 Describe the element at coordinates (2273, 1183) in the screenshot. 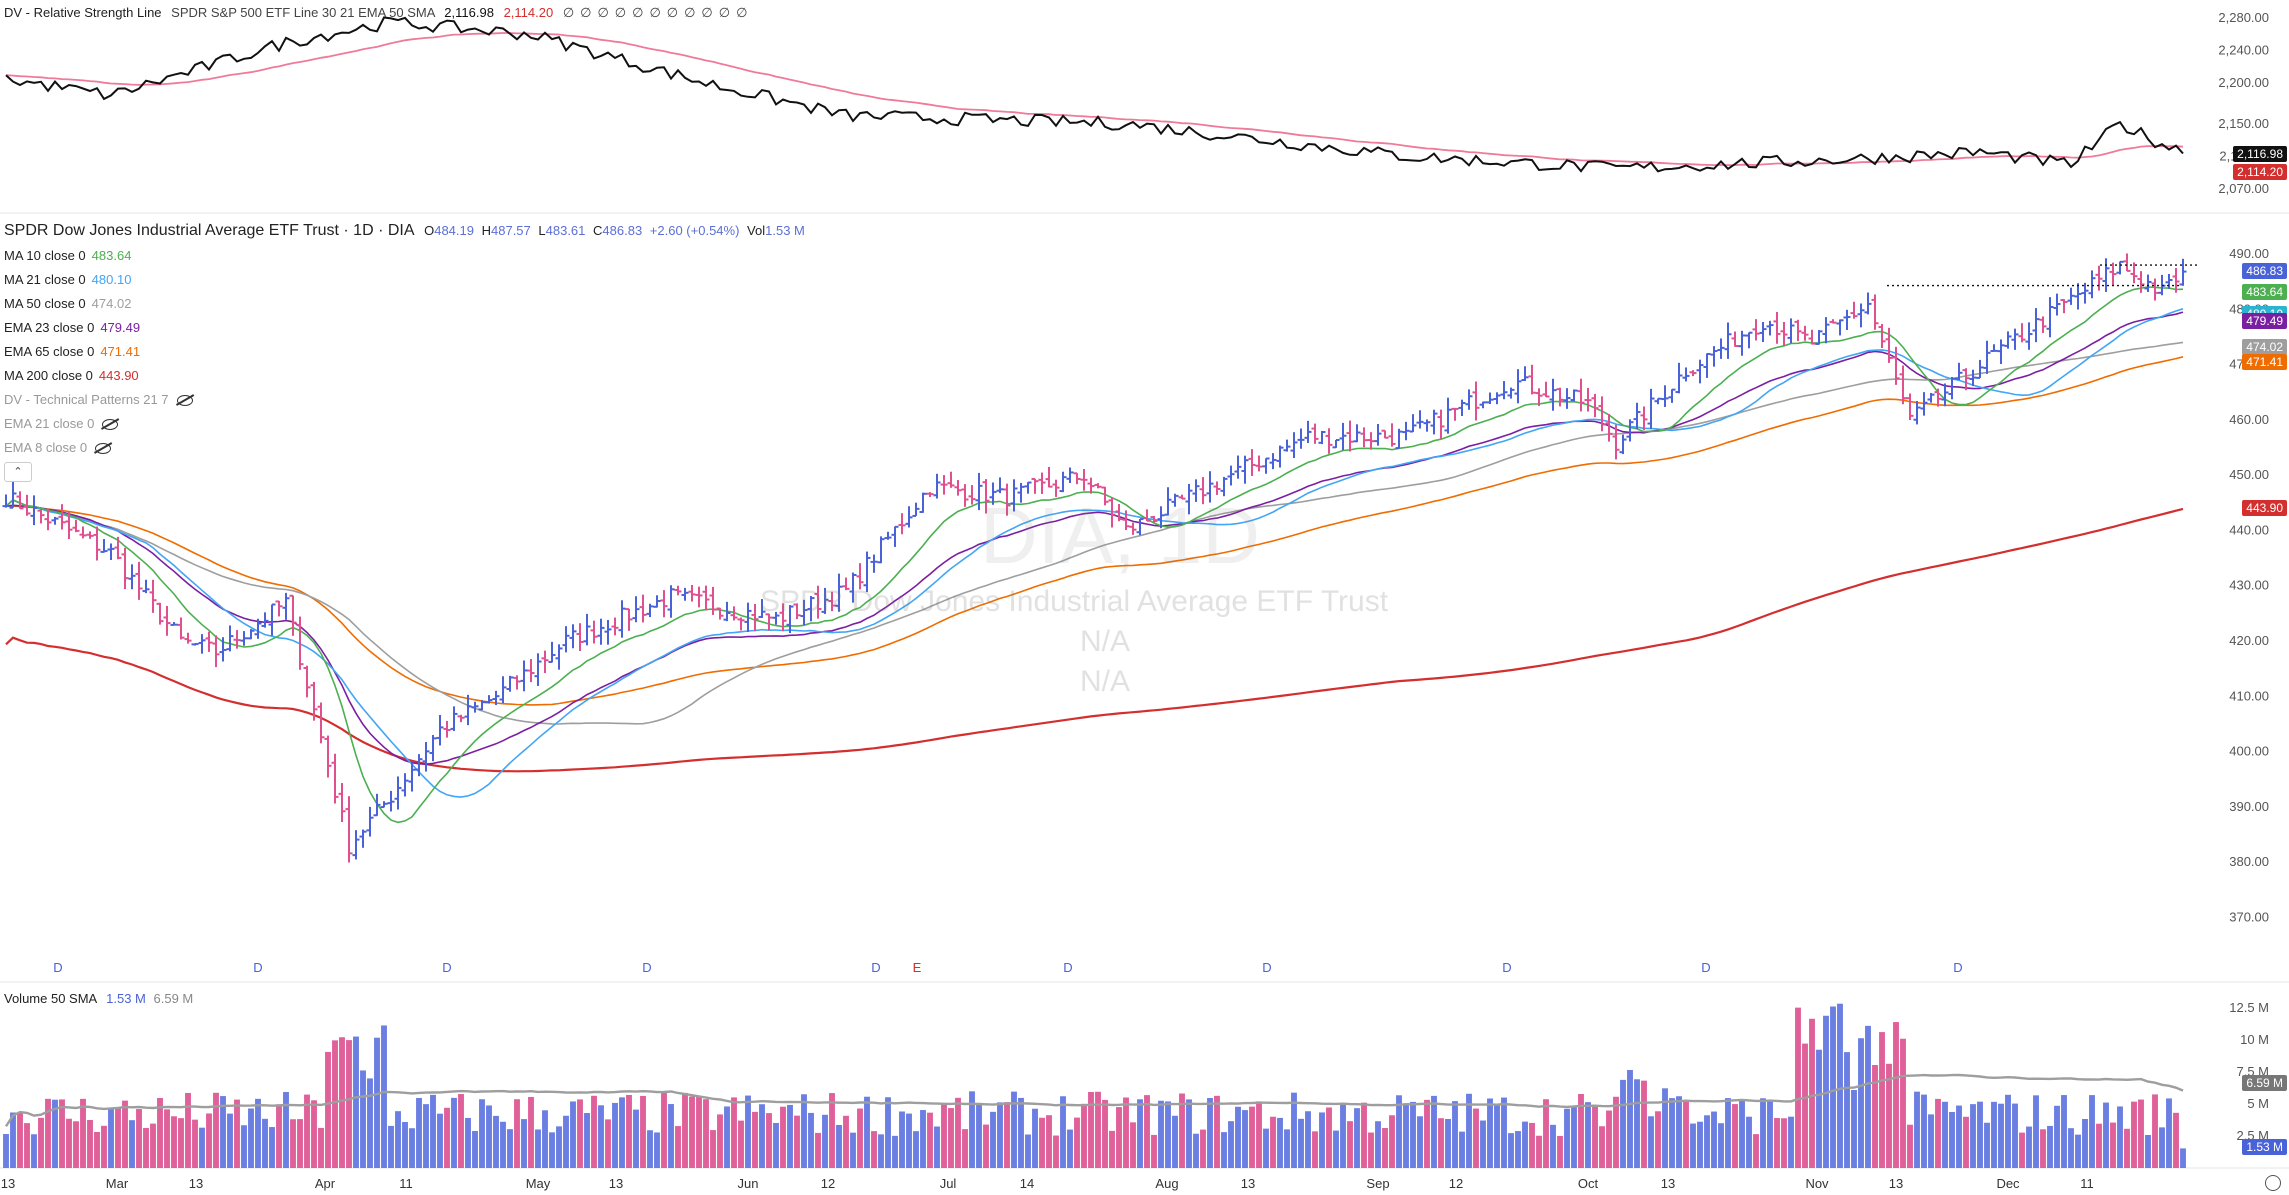

I see `settings-gear-icon` at that location.